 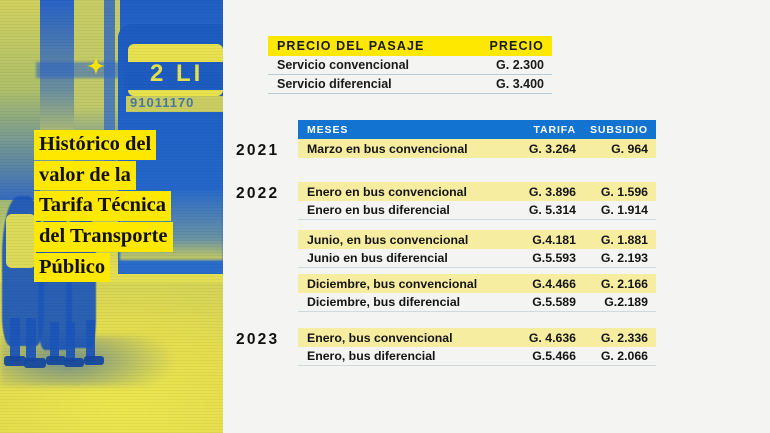 What do you see at coordinates (552, 337) in the screenshot?
I see `row-tarifa: G. 4.636` at bounding box center [552, 337].